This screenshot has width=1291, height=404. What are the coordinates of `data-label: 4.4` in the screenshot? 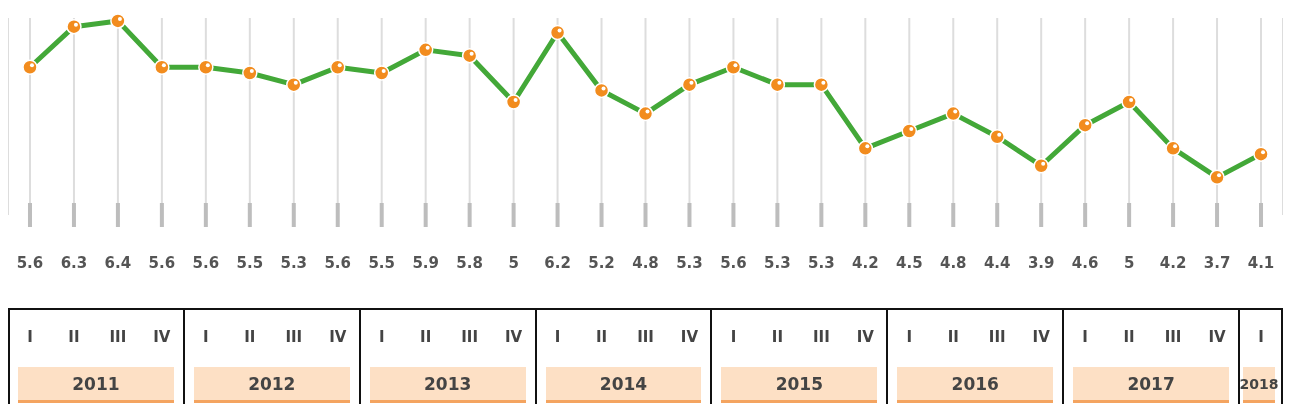 It's located at (997, 263).